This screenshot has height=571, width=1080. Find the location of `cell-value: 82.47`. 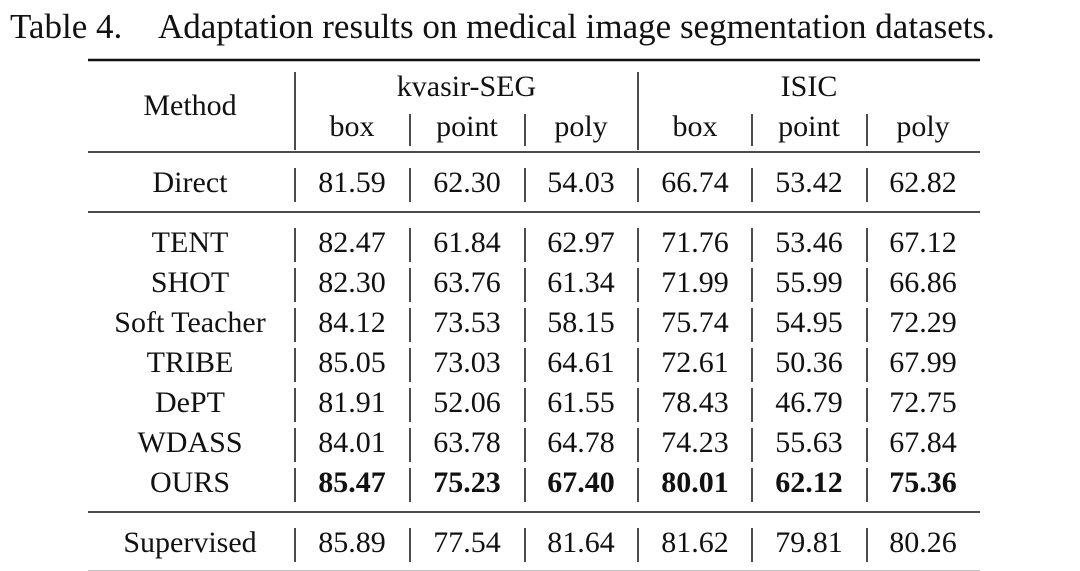

cell-value: 82.47 is located at coordinates (352, 242).